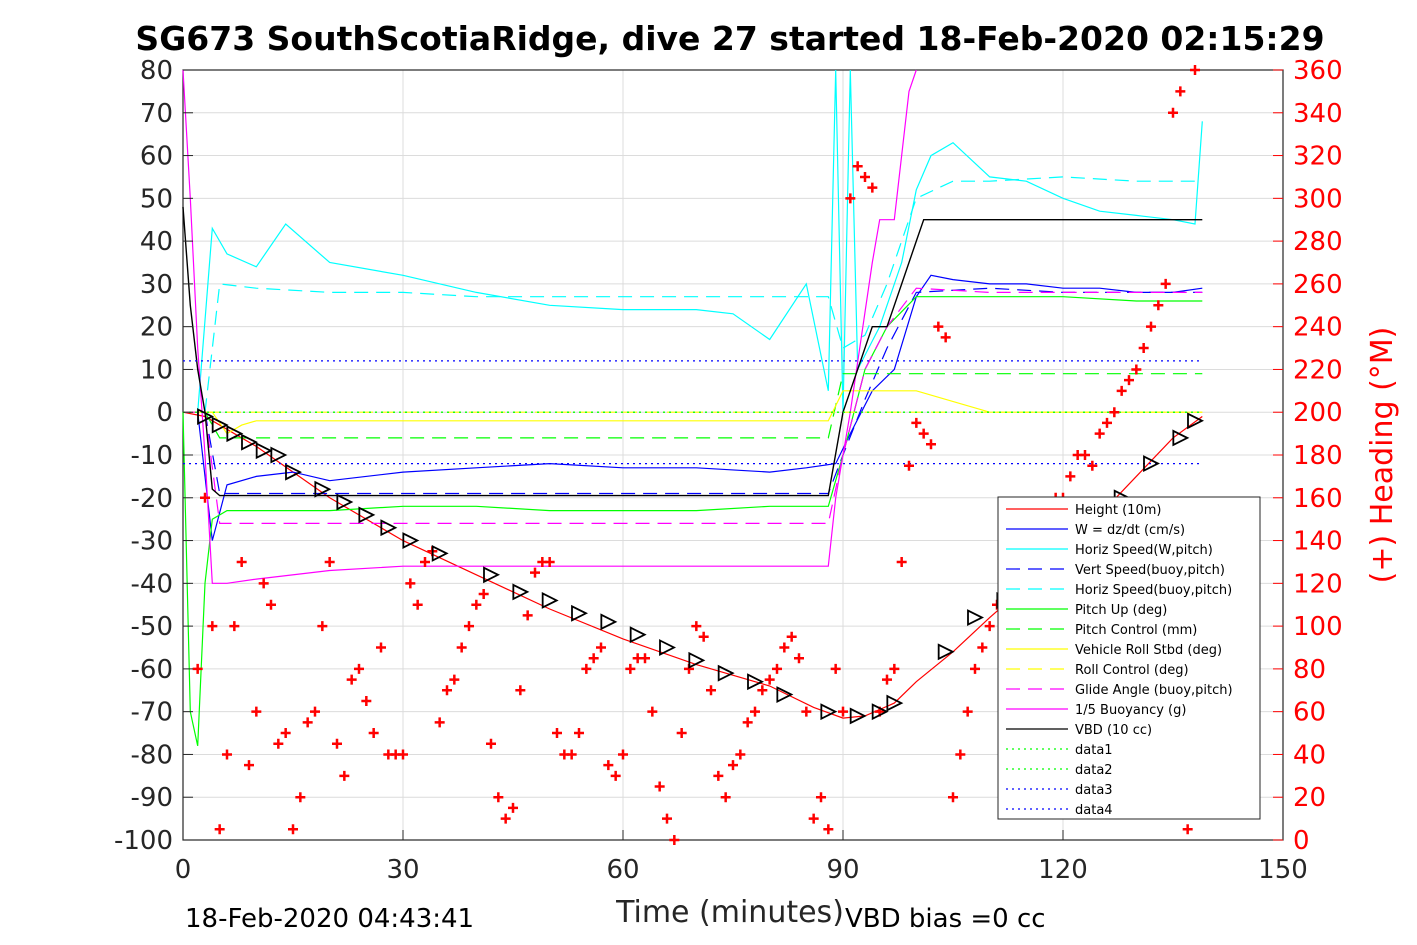  What do you see at coordinates (156, 242) in the screenshot?
I see `y-left-tick-label: 40` at bounding box center [156, 242].